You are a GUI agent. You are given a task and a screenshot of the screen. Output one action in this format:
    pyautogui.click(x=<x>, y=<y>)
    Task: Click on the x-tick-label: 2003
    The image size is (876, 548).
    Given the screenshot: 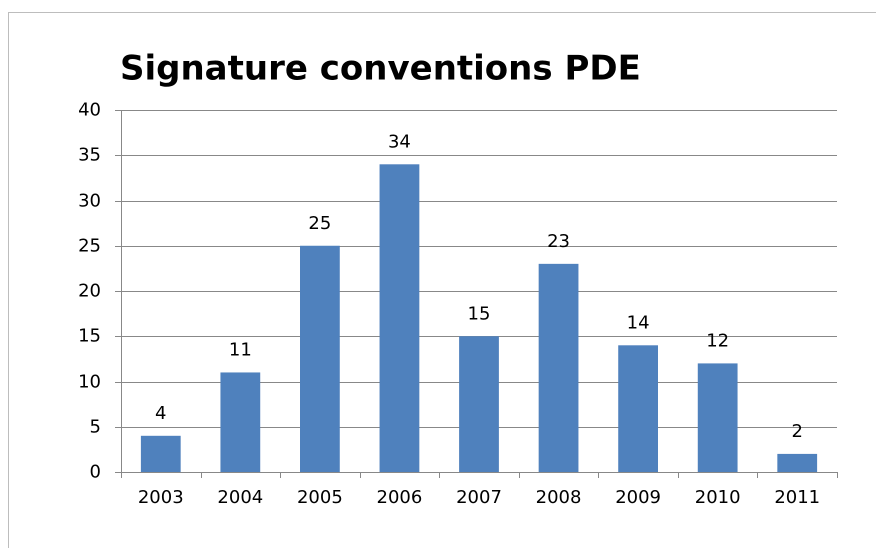 What is the action you would take?
    pyautogui.click(x=161, y=497)
    